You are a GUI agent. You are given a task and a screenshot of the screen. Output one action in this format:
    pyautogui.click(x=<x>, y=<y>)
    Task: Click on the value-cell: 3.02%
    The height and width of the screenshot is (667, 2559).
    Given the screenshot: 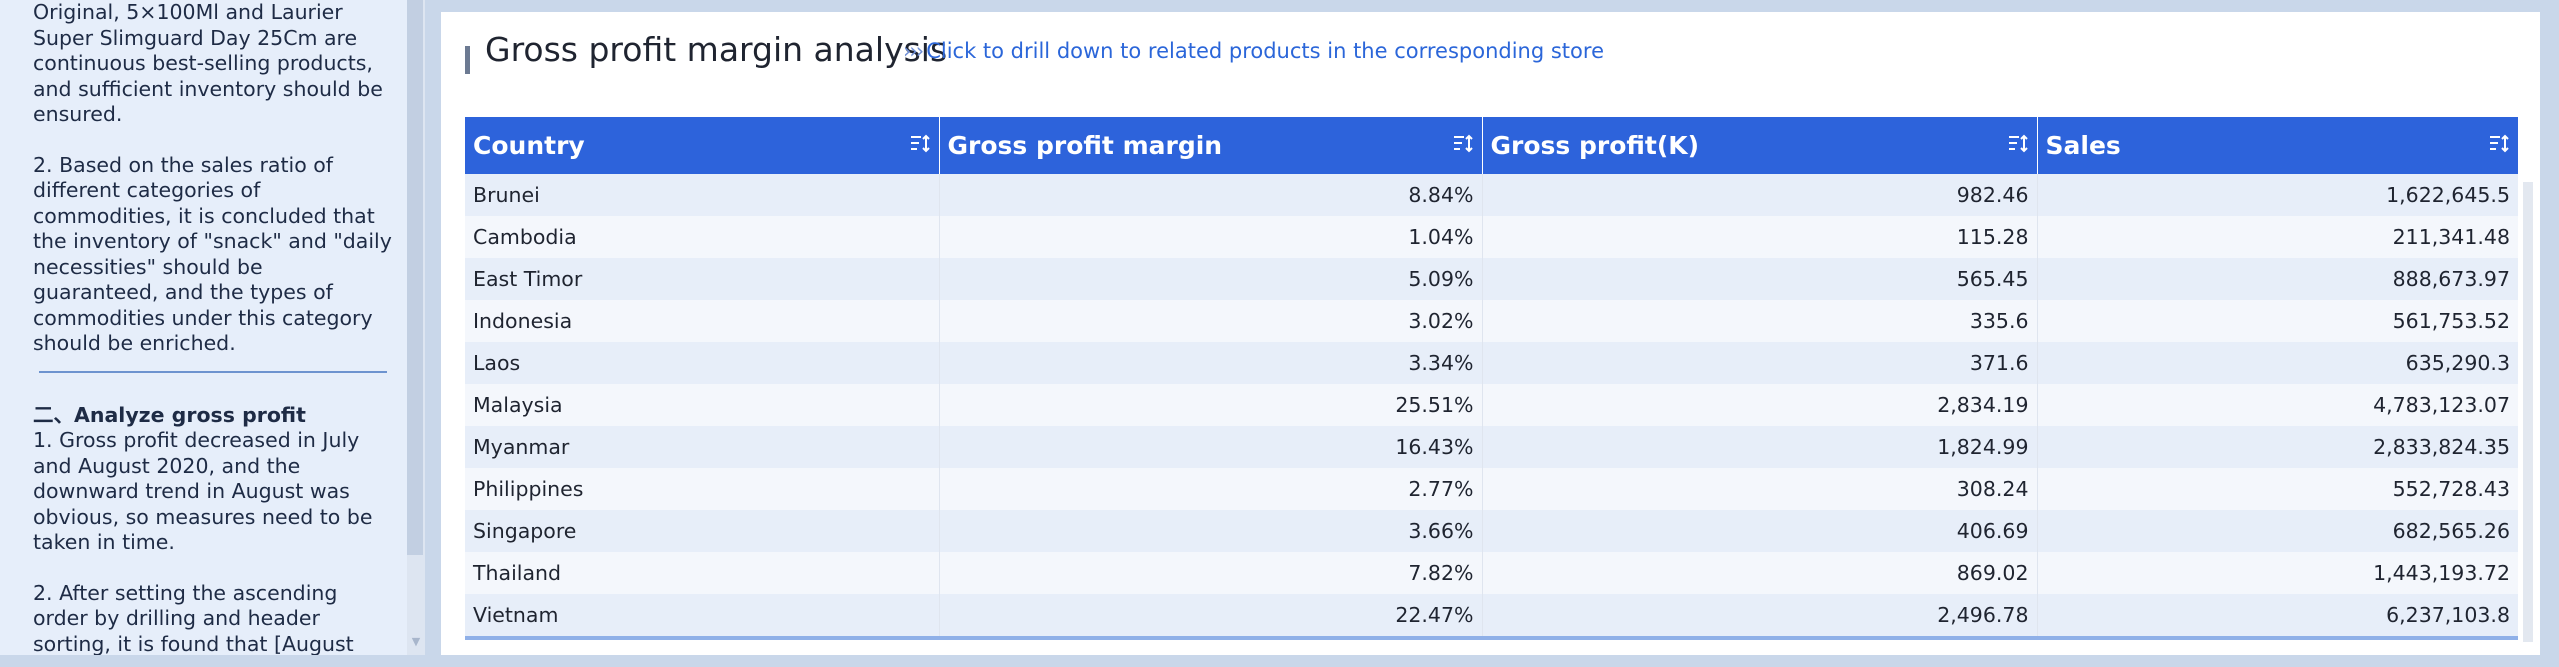 What is the action you would take?
    pyautogui.click(x=1211, y=321)
    